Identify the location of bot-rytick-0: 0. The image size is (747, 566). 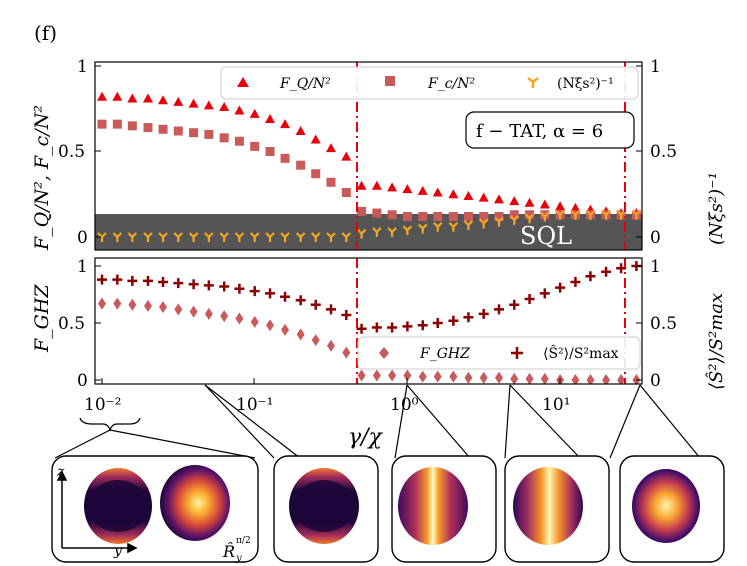
(655, 381).